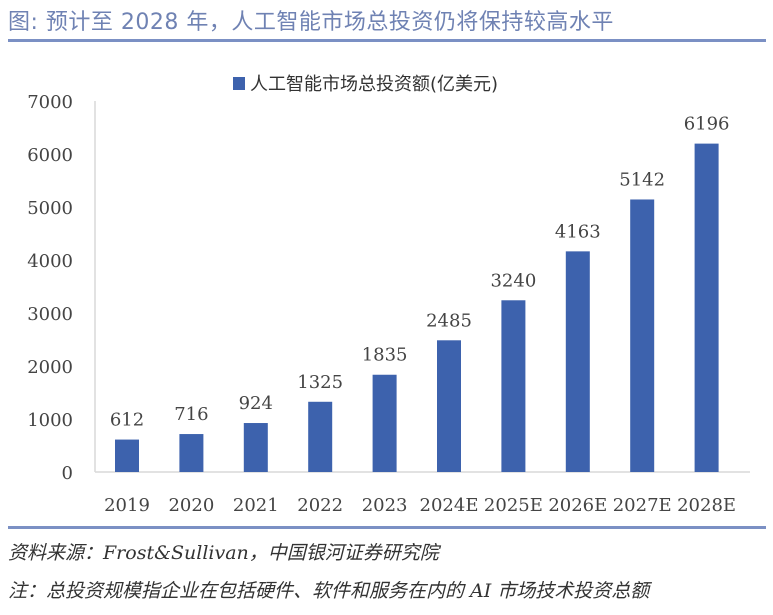  Describe the element at coordinates (223, 553) in the screenshot. I see `source-text: 资料来源：Frost&Sullivan，中国银河证券研究院` at that location.